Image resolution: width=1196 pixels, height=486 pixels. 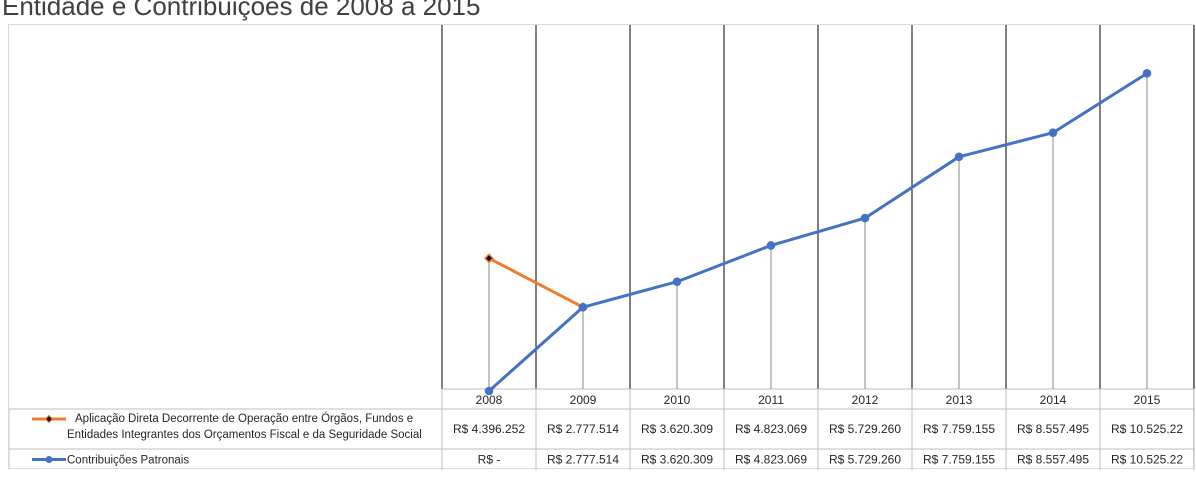 I want to click on chart-title: Entidade e Contribuições de 2008 a 2015, so click(x=241, y=10).